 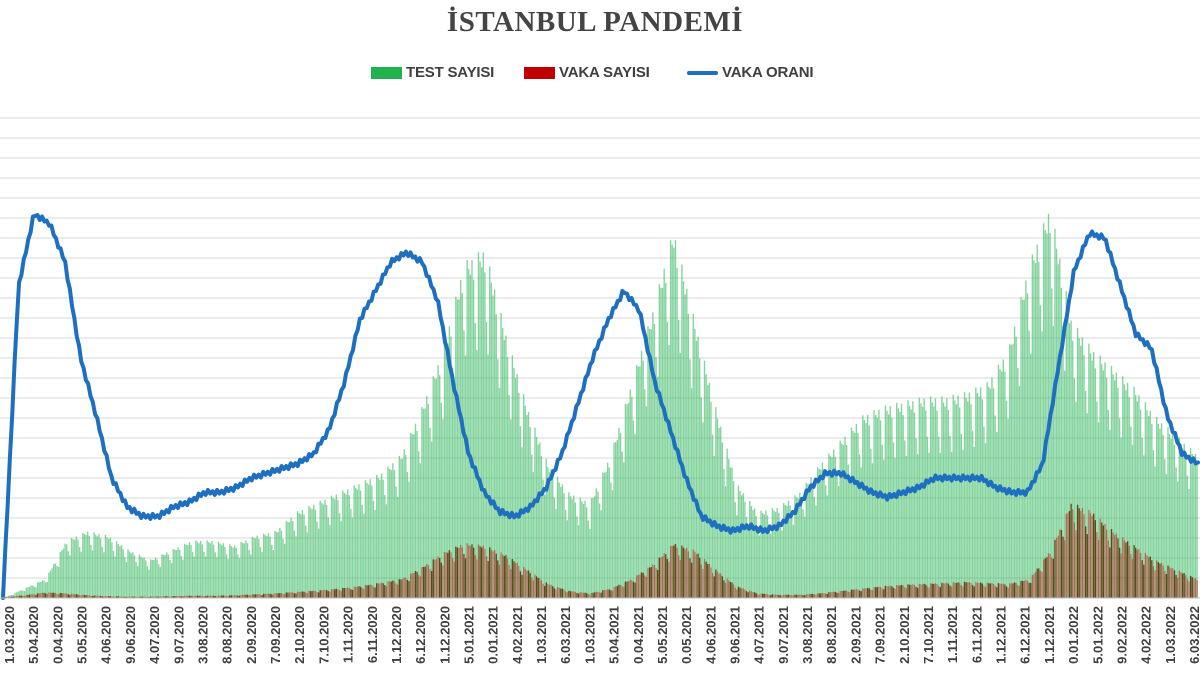 What do you see at coordinates (807, 635) in the screenshot?
I see `x-tick-label: 3.08.2021` at bounding box center [807, 635].